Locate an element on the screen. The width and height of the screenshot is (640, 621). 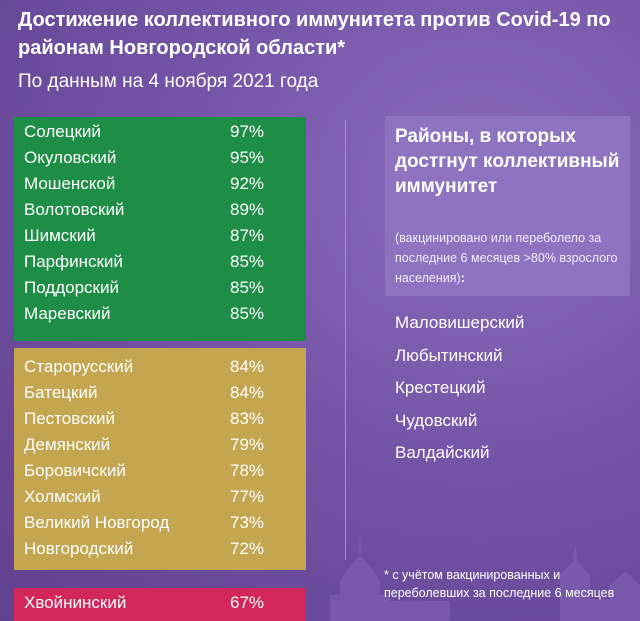
district-row: Хвойнинский 67% is located at coordinates (160, 603).